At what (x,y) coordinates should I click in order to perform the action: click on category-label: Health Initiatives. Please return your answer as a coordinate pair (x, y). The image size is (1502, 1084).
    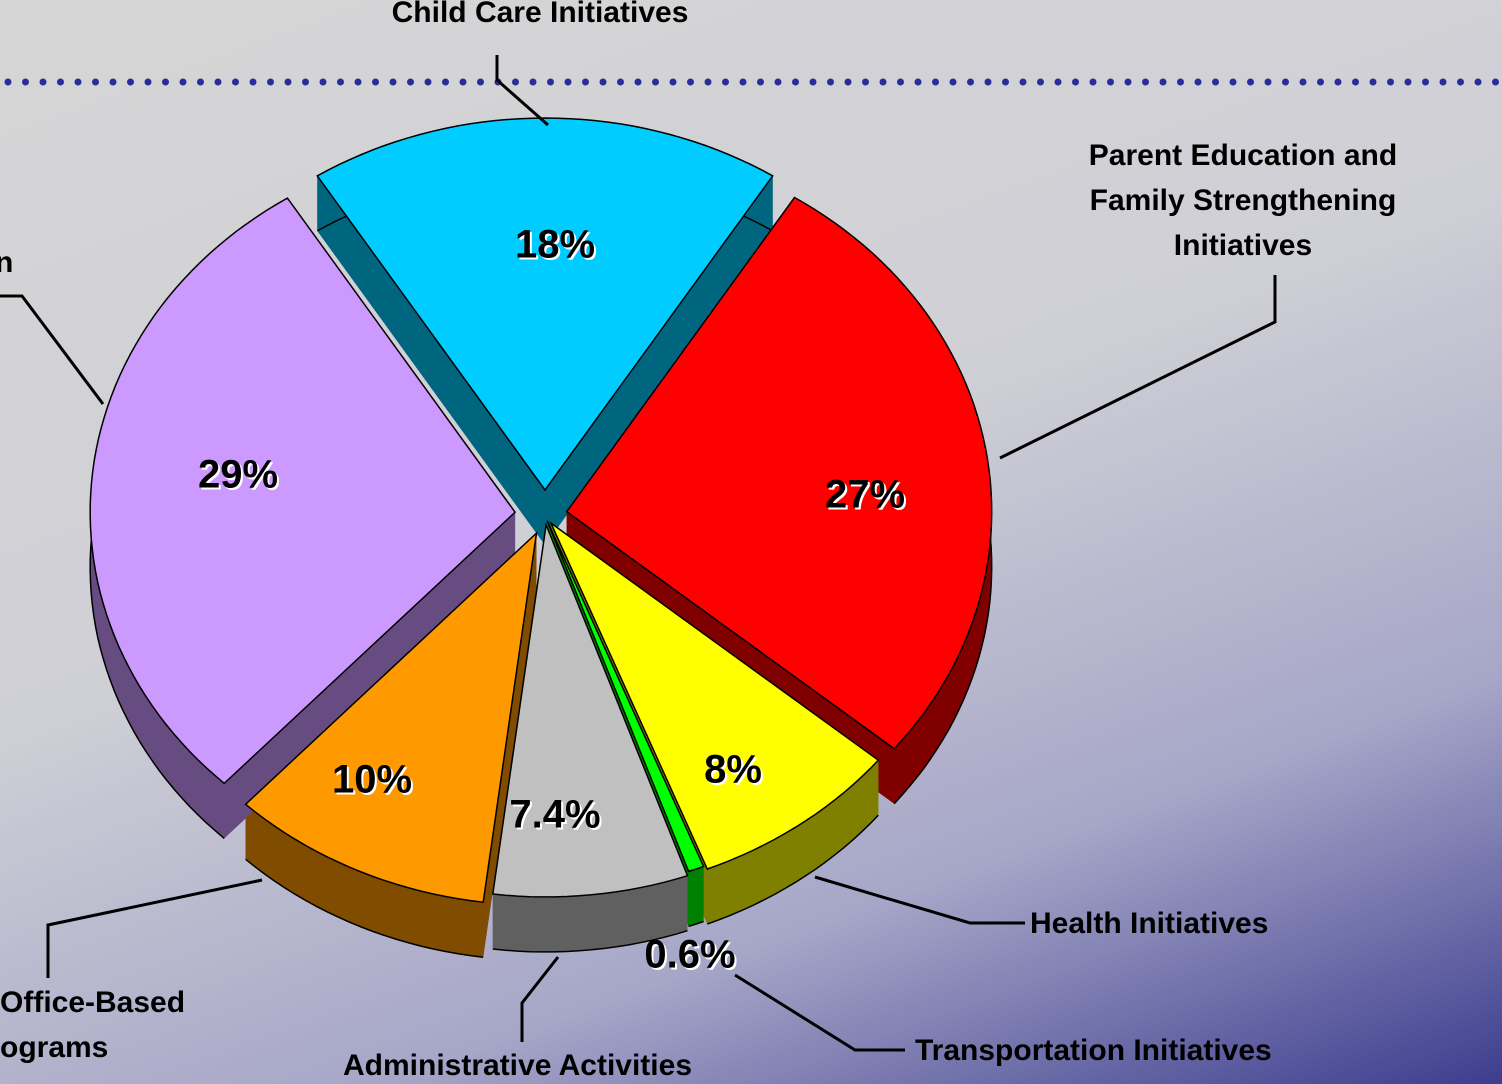
    Looking at the image, I should click on (1149, 923).